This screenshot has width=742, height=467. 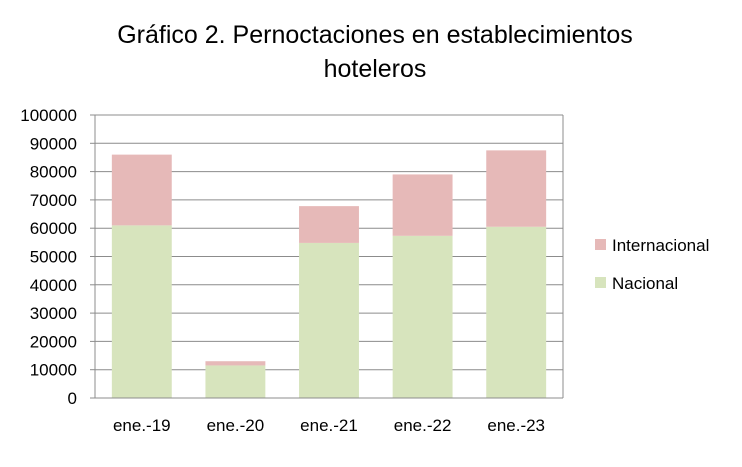 I want to click on y-tick-label: 30000, so click(x=53, y=313).